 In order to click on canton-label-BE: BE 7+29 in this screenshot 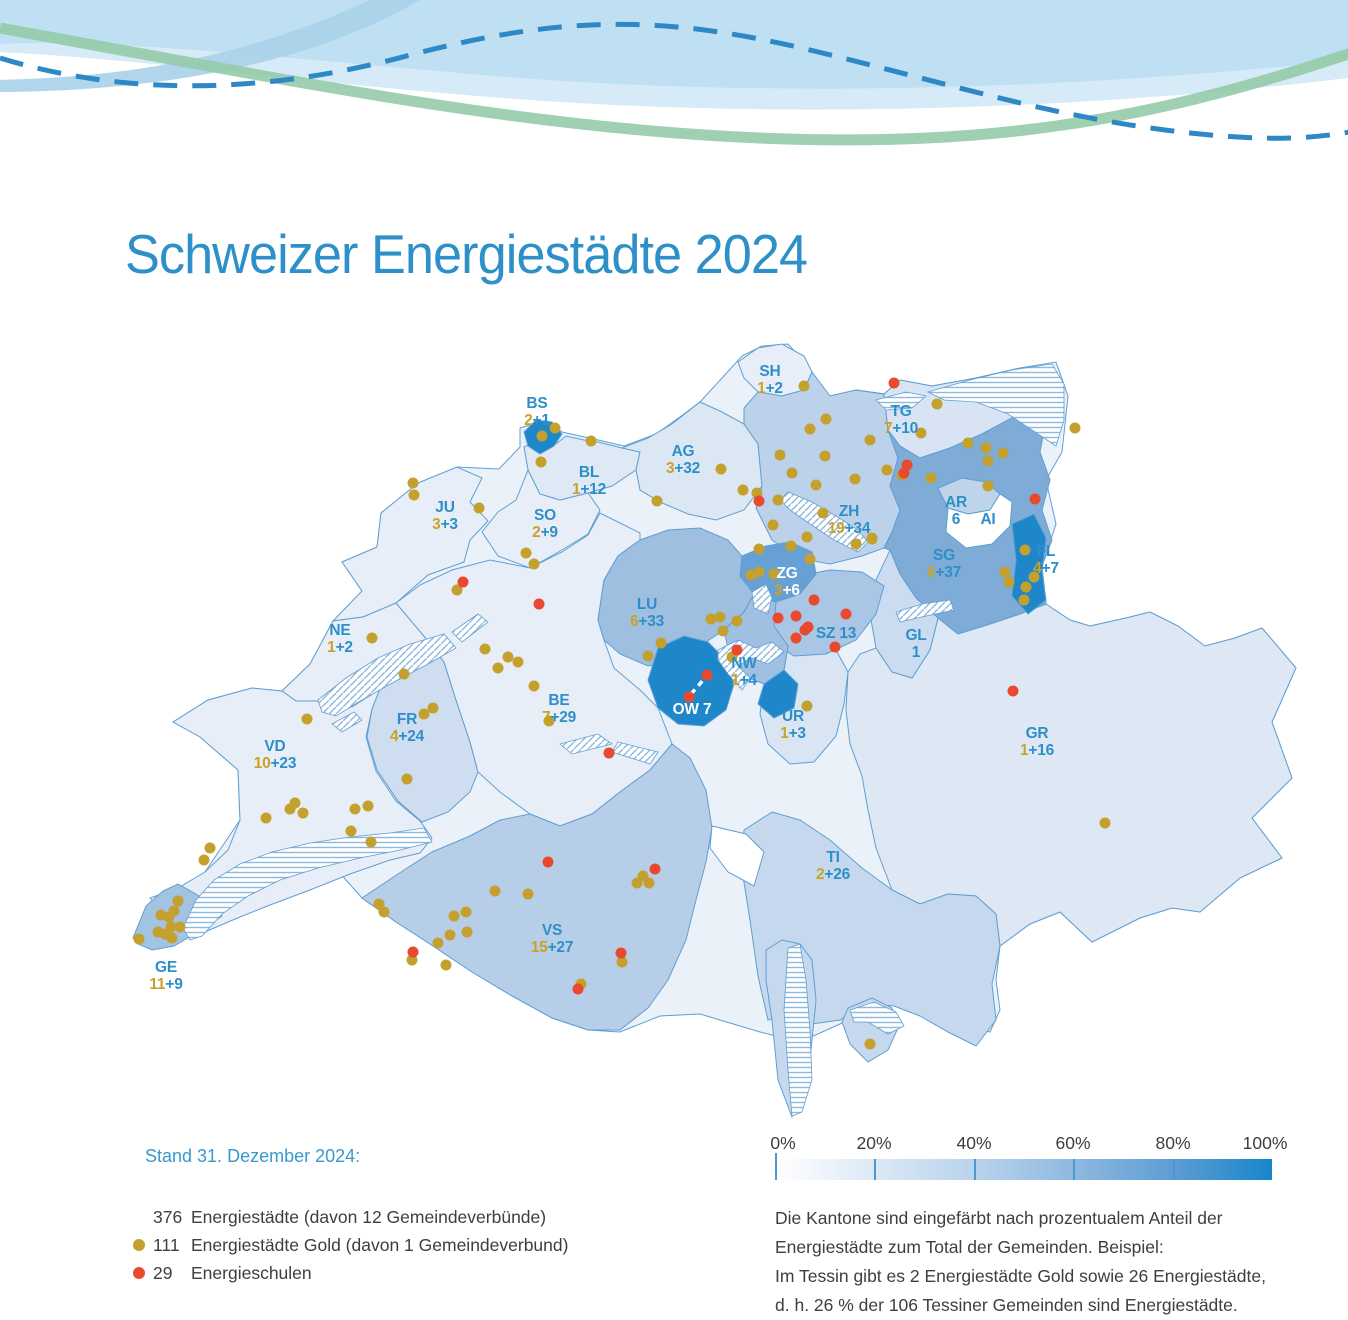, I will do `click(559, 709)`.